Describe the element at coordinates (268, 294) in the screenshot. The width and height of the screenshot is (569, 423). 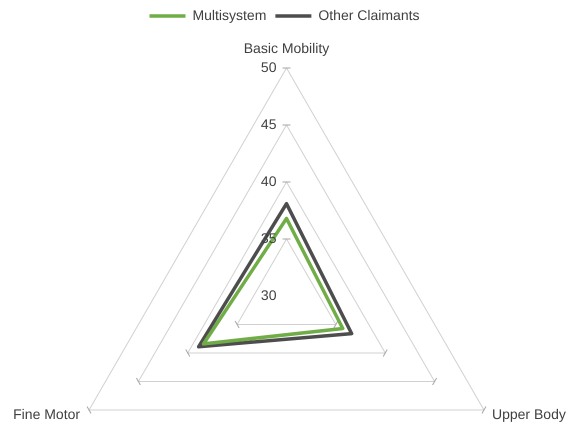
I see `y-tick-label: 30` at that location.